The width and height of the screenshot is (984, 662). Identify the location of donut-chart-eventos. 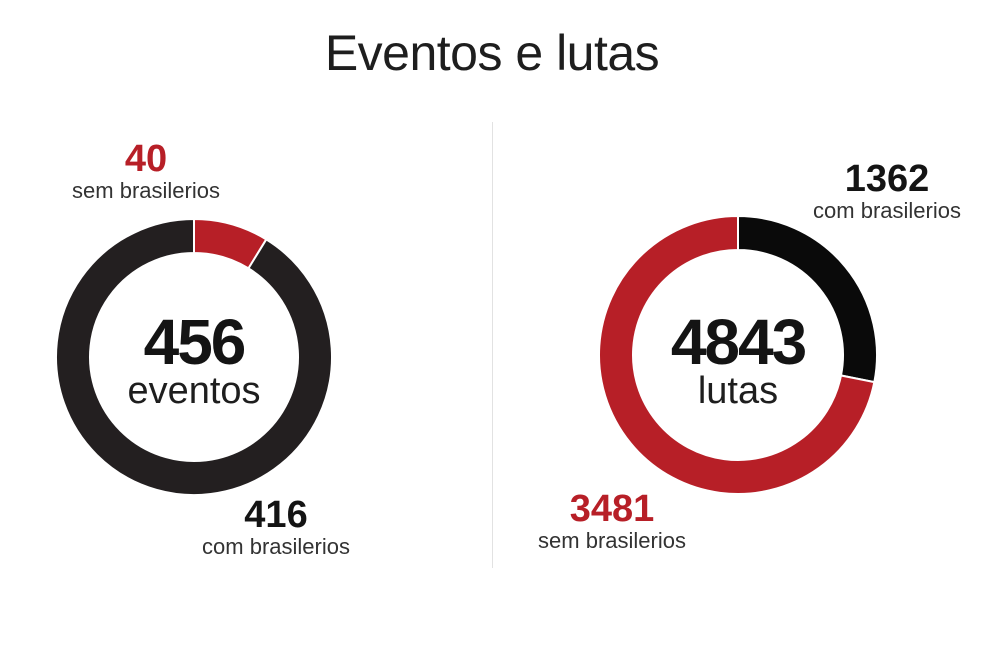
(194, 356).